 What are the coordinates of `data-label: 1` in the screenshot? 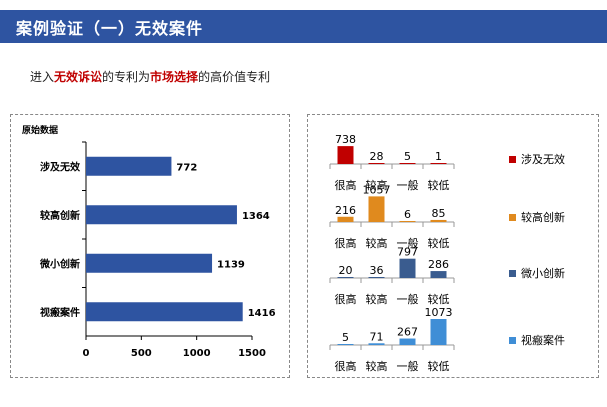 It's located at (438, 156).